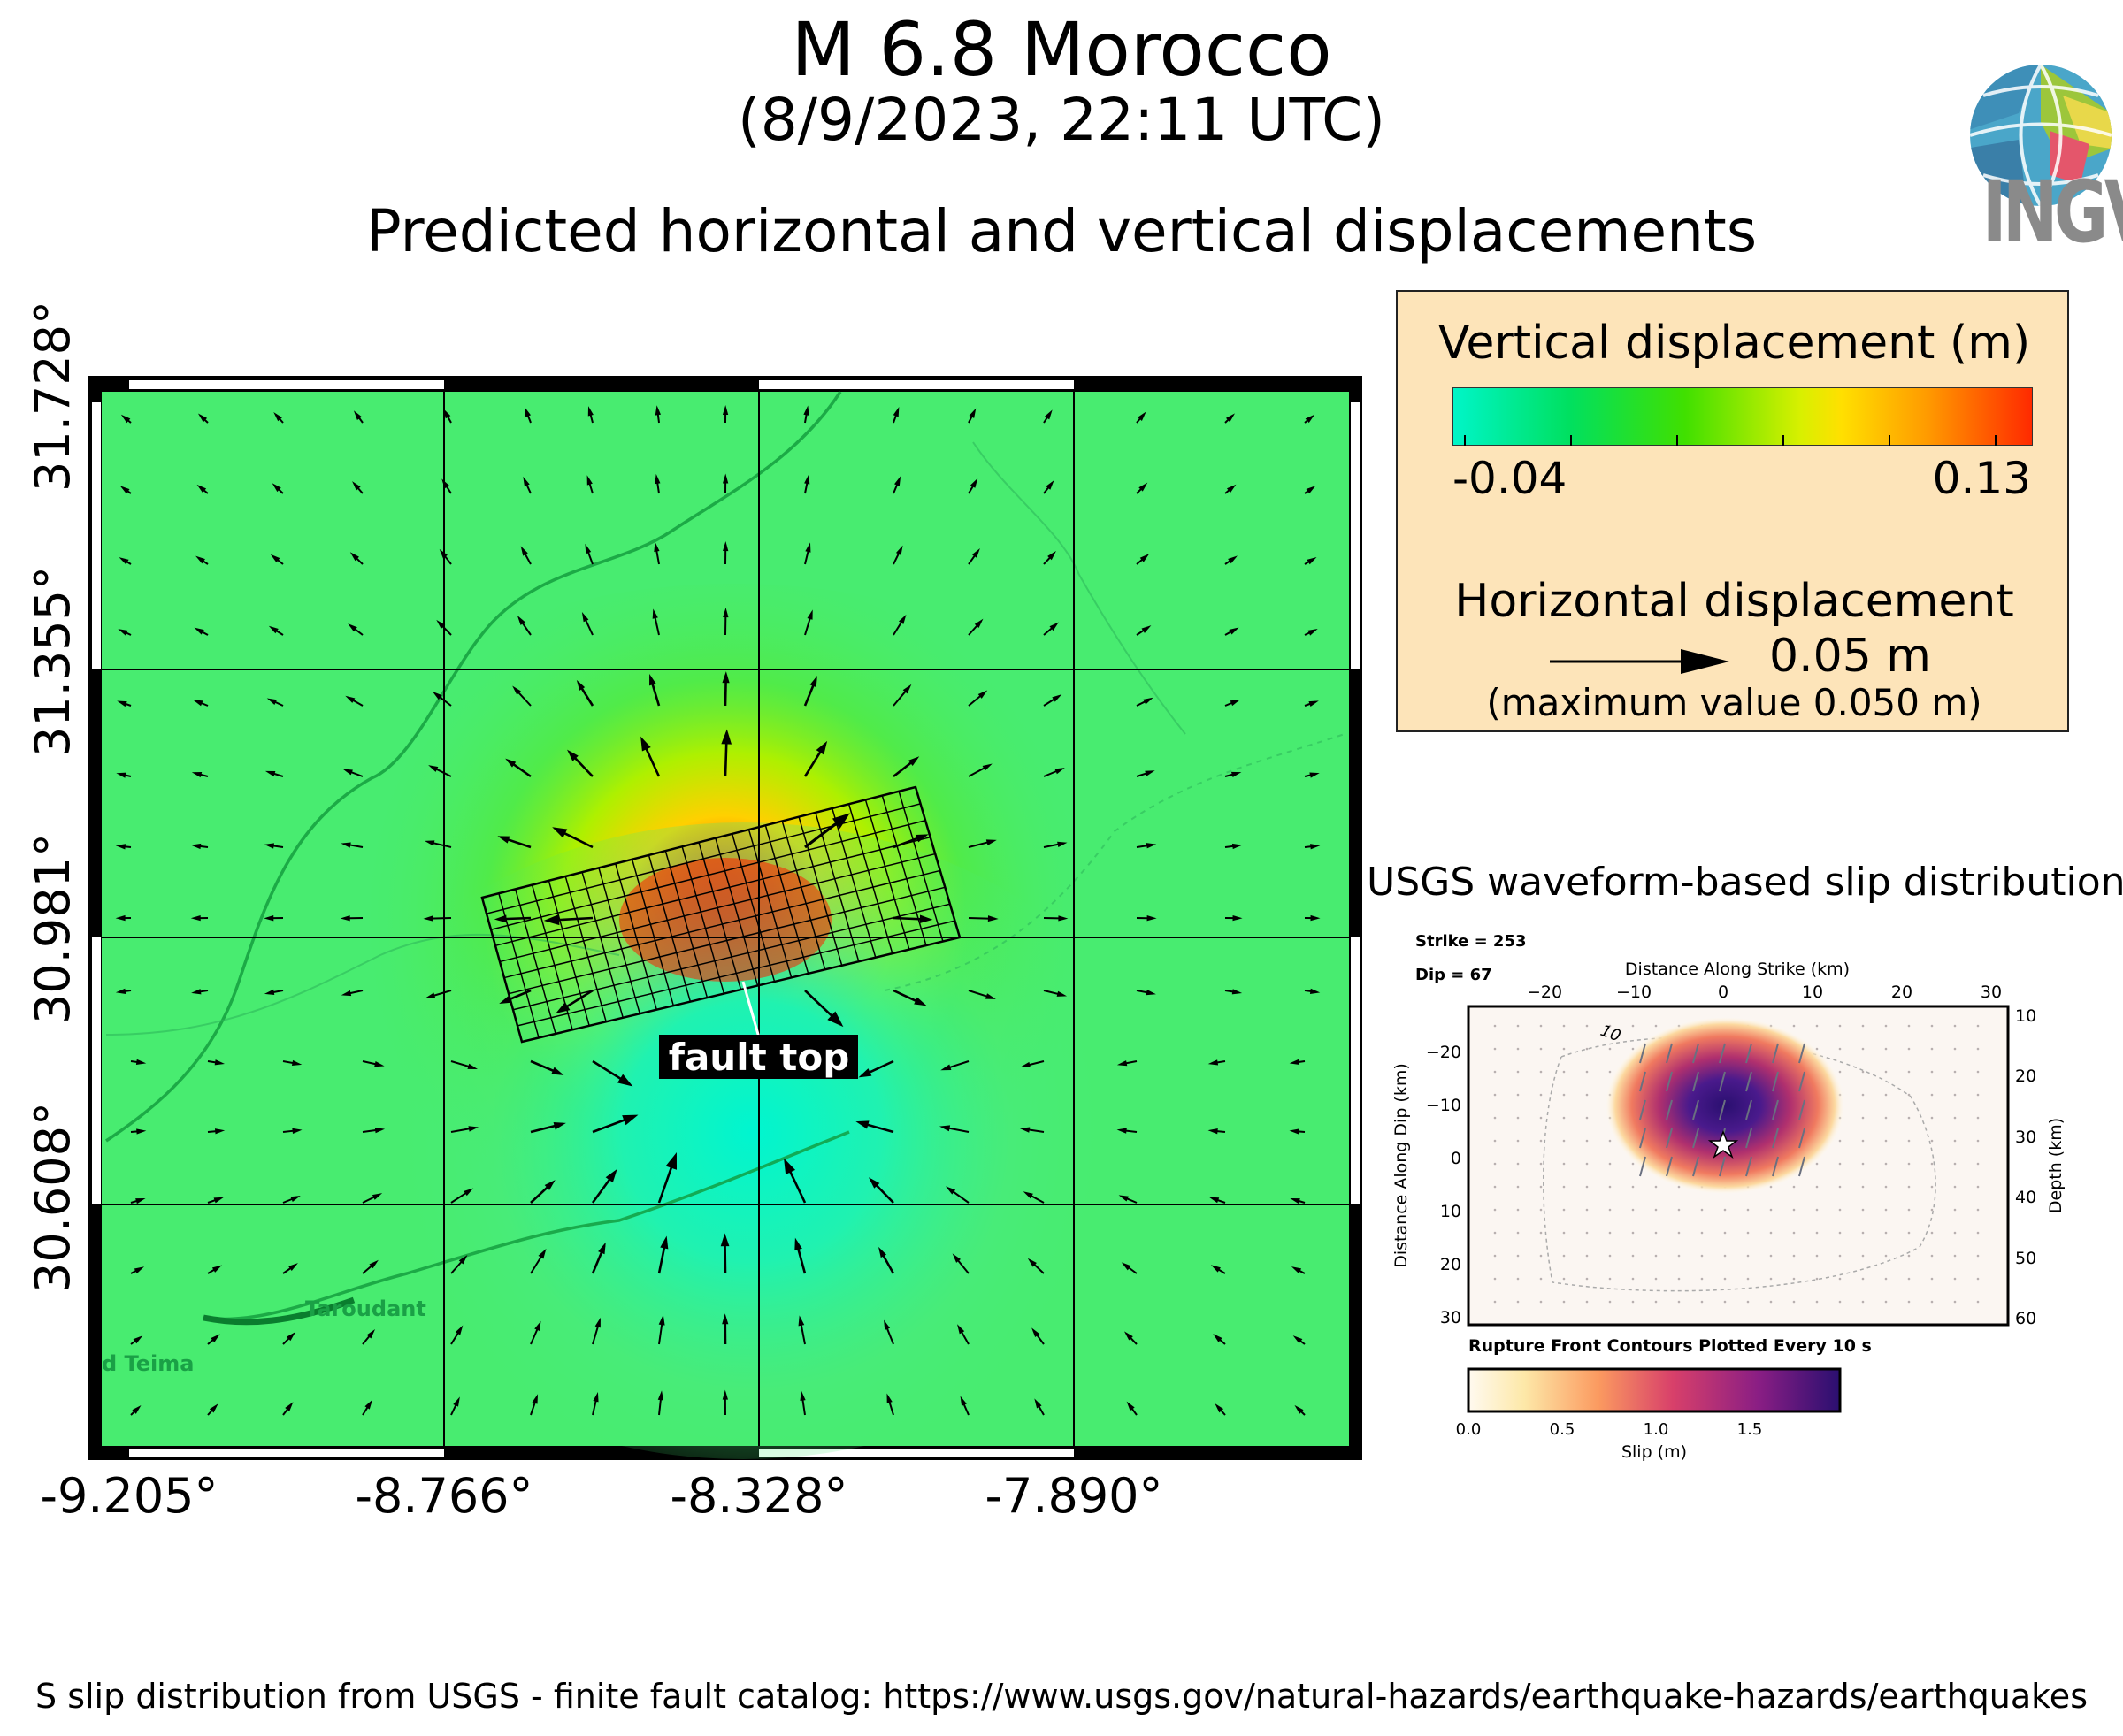  I want to click on svg-text: −20, so click(1443, 1052).